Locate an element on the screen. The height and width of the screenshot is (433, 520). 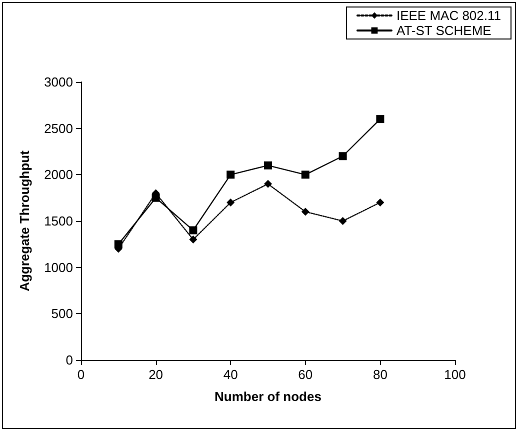
x-axis-title: Number of nodes is located at coordinates (268, 396).